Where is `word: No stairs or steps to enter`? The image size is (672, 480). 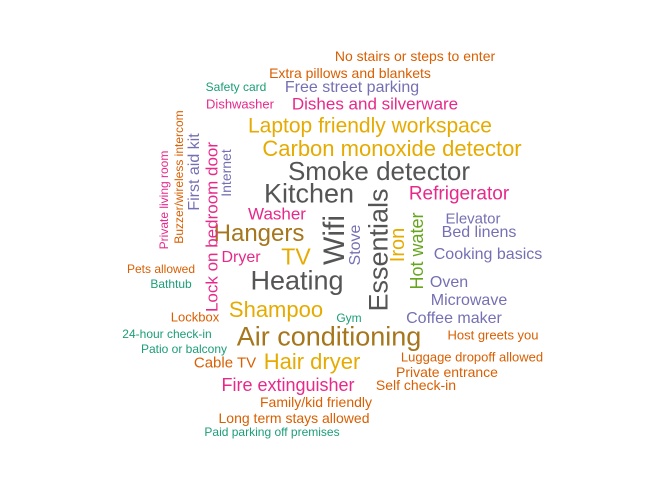 word: No stairs or steps to enter is located at coordinates (415, 56).